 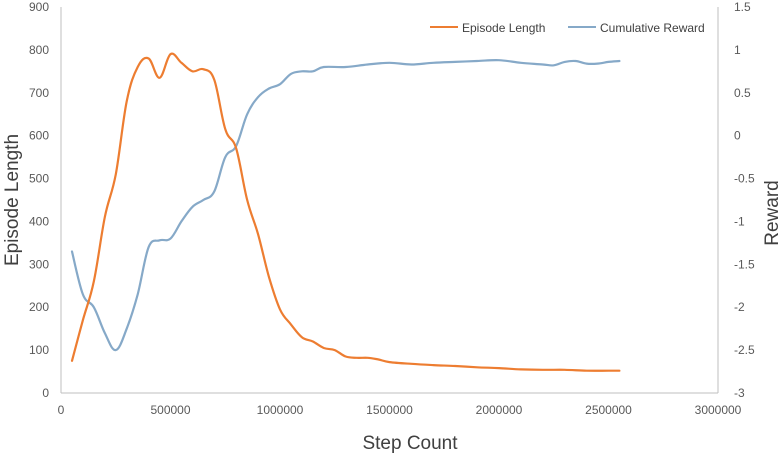 What do you see at coordinates (280, 410) in the screenshot?
I see `x-tick-label: 1000000` at bounding box center [280, 410].